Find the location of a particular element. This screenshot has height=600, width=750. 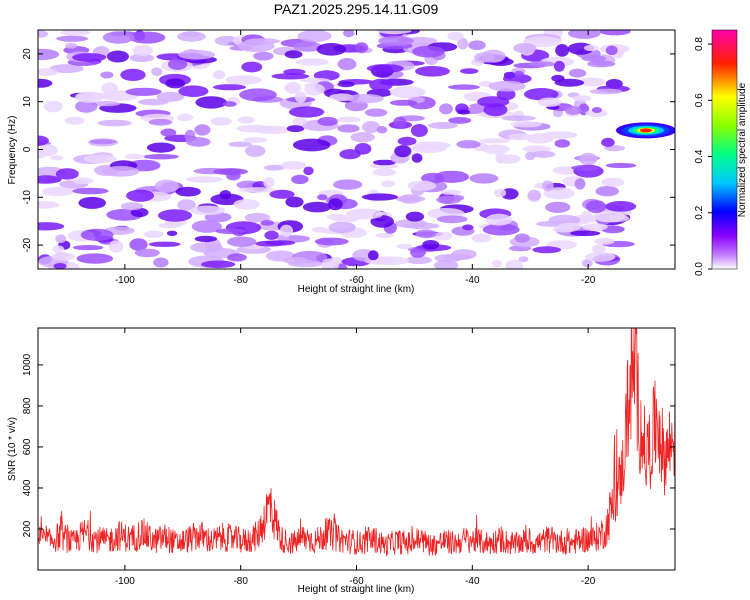

x-tick-label: -40 is located at coordinates (472, 581).